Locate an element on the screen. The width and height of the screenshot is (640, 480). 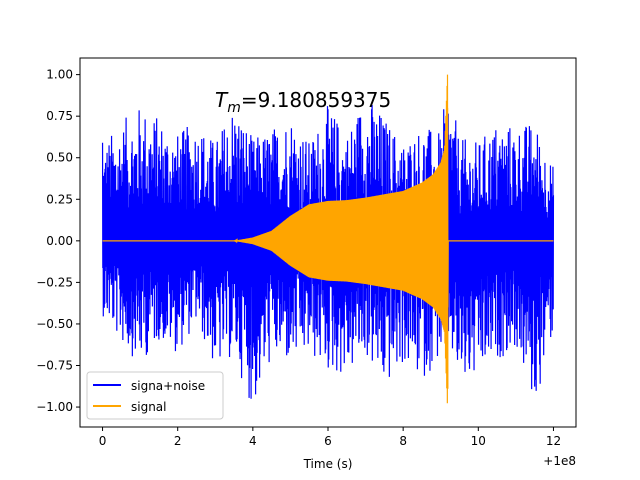
x-axis-label: Time (s) is located at coordinates (328, 464).